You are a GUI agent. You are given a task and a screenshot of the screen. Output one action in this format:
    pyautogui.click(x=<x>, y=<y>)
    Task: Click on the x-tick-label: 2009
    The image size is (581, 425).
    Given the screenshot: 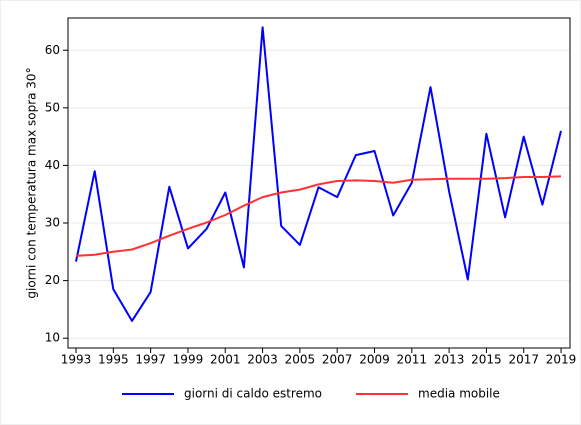 What is the action you would take?
    pyautogui.click(x=374, y=360)
    